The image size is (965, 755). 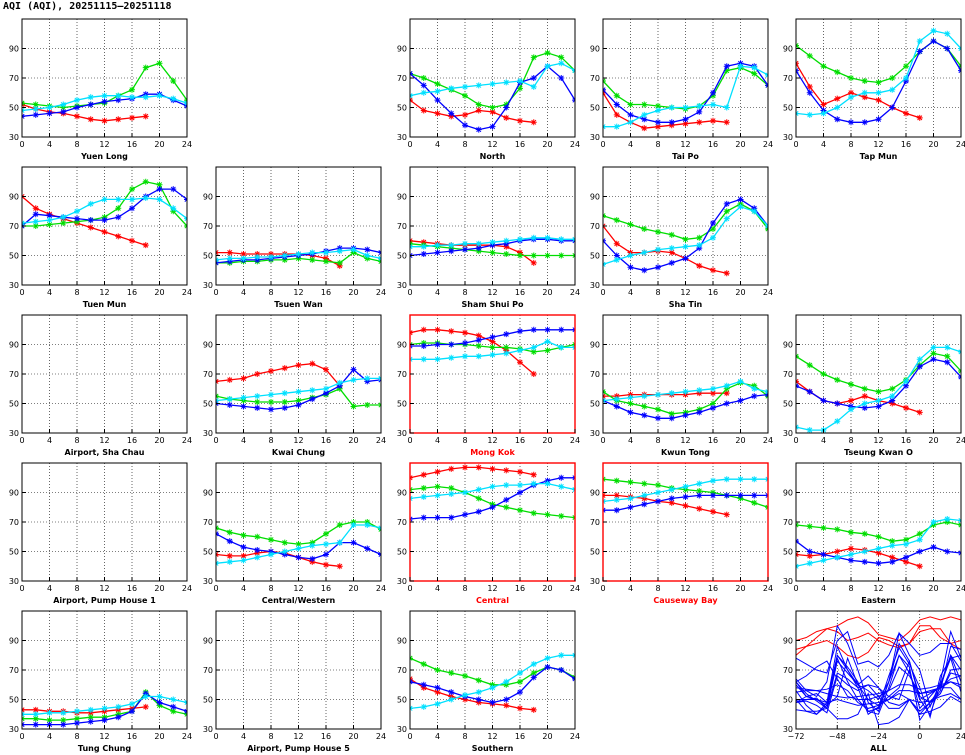 I want to click on chart-panel-tuen-mun: 0 4 8 12 16 20 24 30 50 70 90 Tuen Mun, so click(x=100, y=237).